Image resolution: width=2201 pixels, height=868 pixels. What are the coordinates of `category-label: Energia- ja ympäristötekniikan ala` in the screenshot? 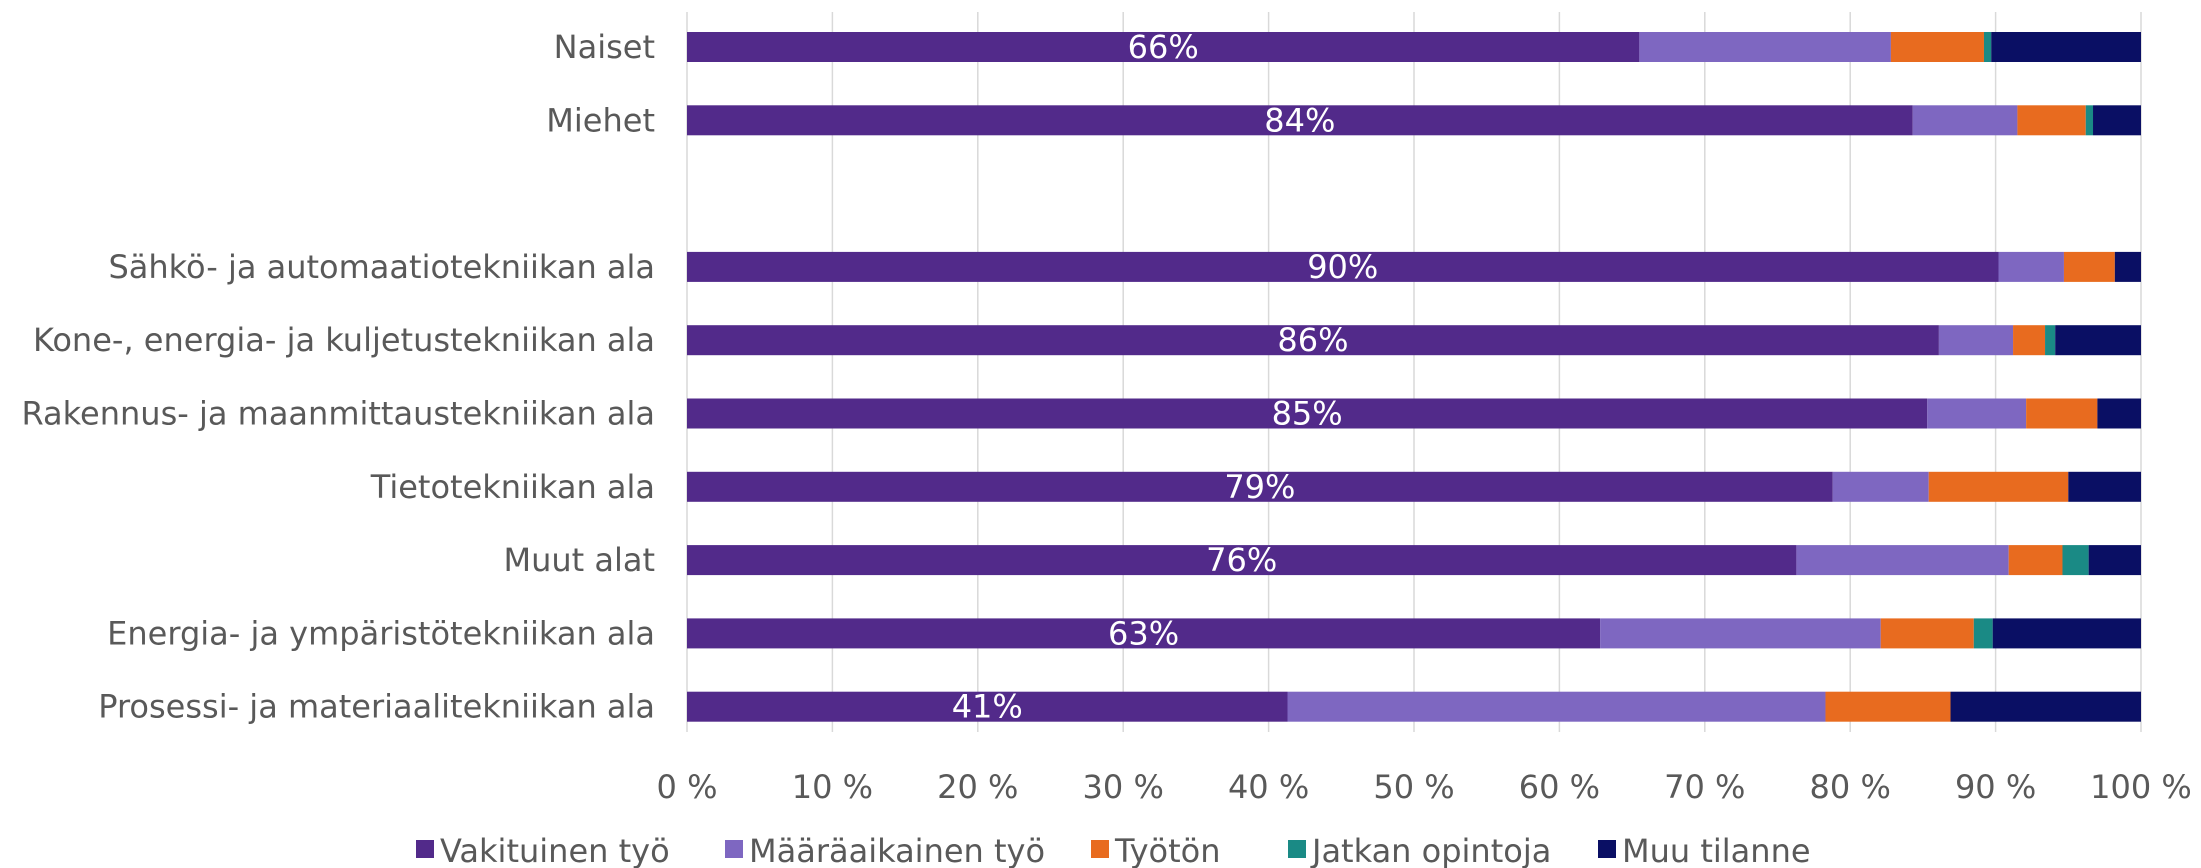 It's located at (381, 633).